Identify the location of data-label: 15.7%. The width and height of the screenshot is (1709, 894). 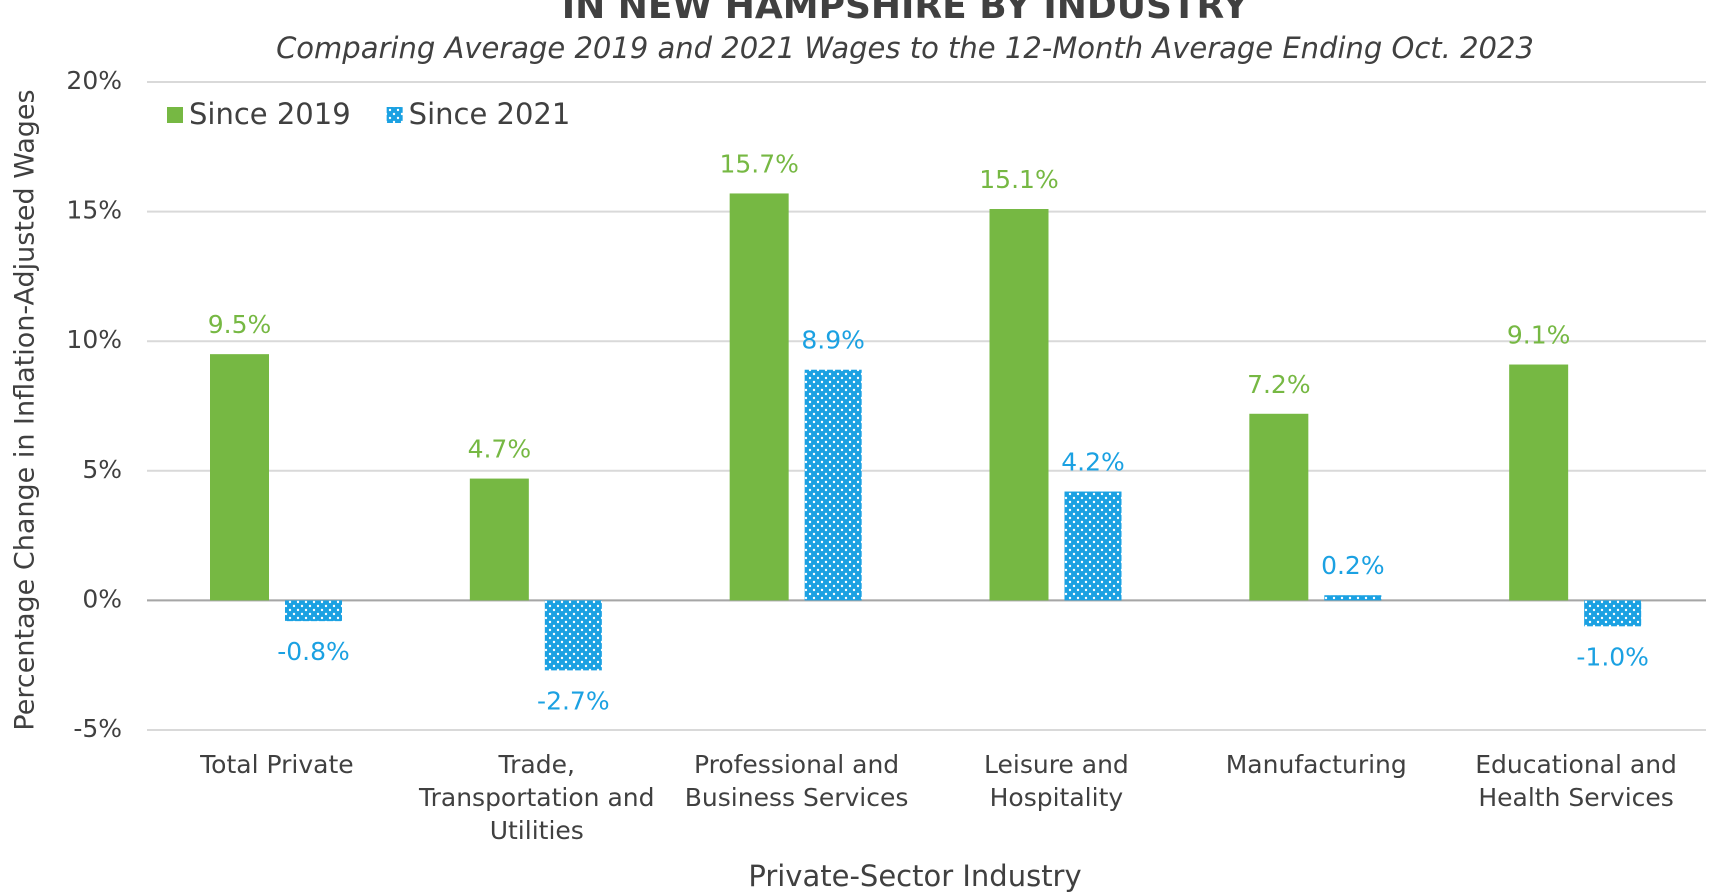
(758, 163).